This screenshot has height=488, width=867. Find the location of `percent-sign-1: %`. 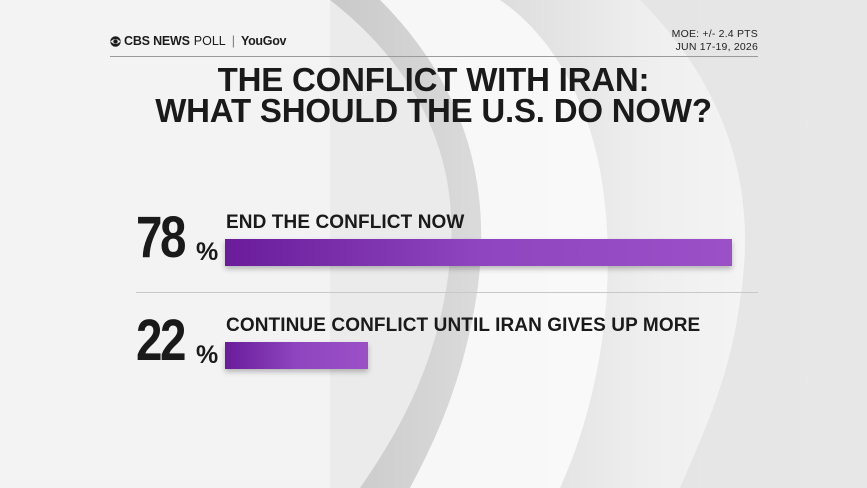

percent-sign-1: % is located at coordinates (207, 252).